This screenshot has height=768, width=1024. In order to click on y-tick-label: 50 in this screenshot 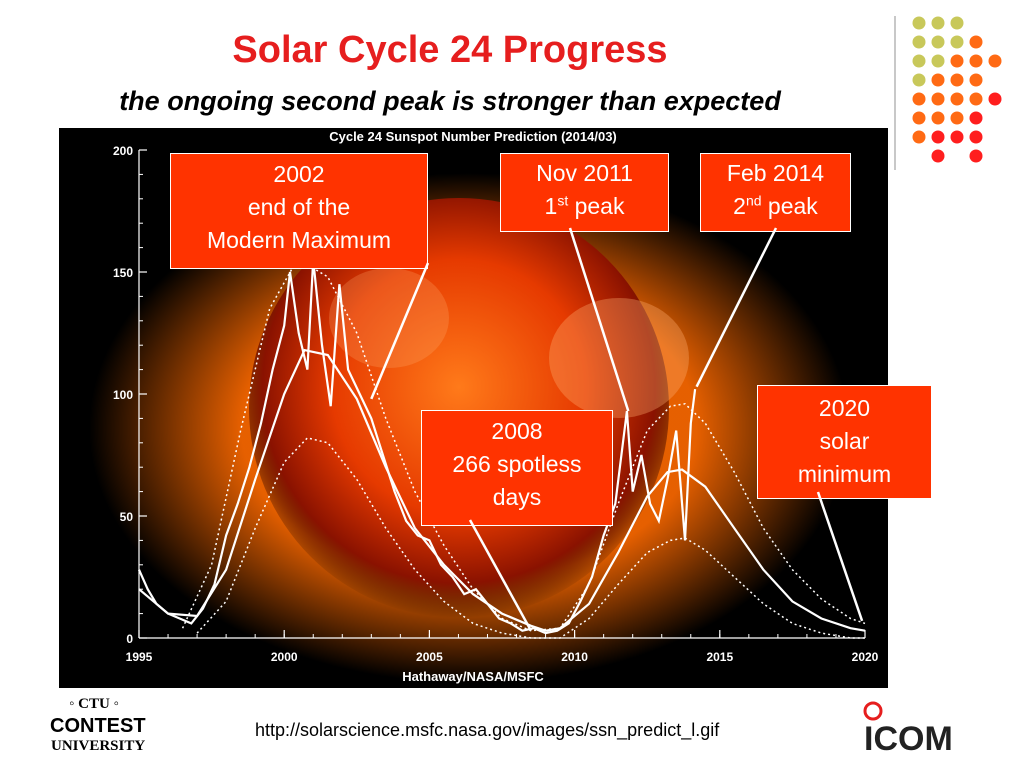, I will do `click(127, 517)`.